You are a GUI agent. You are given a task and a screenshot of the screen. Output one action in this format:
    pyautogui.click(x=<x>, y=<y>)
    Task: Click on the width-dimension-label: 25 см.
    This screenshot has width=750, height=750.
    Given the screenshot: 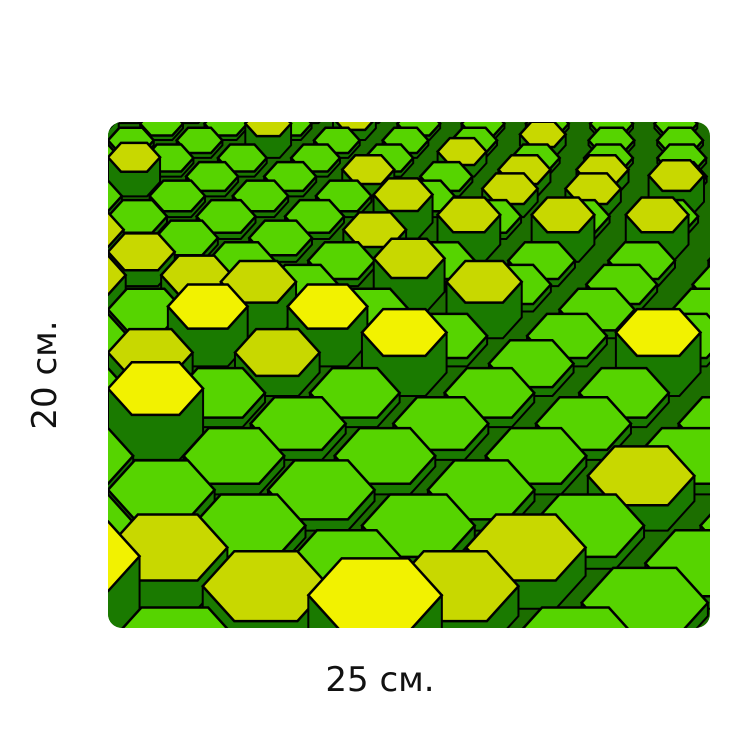 What is the action you would take?
    pyautogui.click(x=380, y=680)
    